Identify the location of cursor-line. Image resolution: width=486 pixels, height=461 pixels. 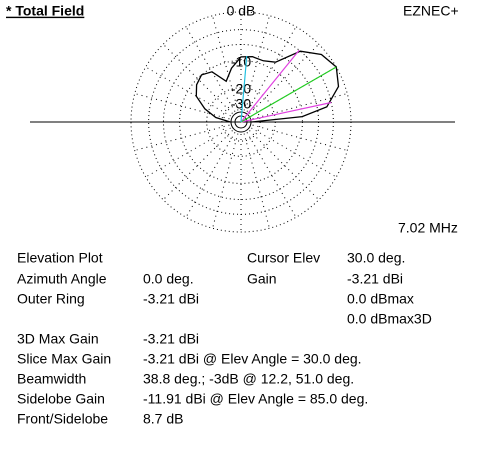
(288, 94).